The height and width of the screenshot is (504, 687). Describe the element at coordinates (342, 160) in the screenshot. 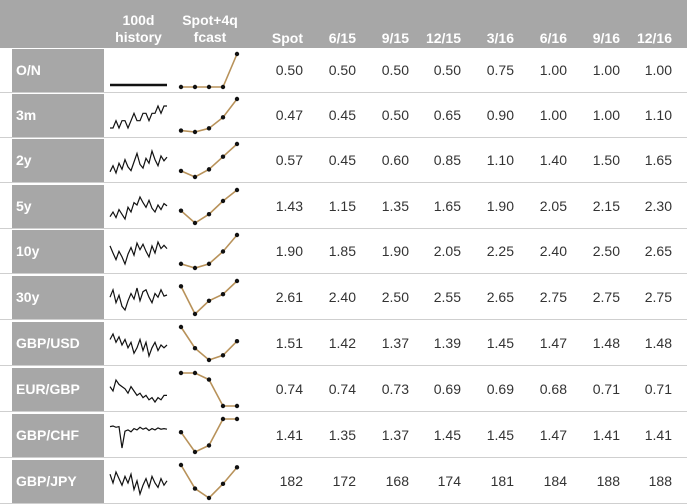

I see `value-cell: 0.45` at that location.